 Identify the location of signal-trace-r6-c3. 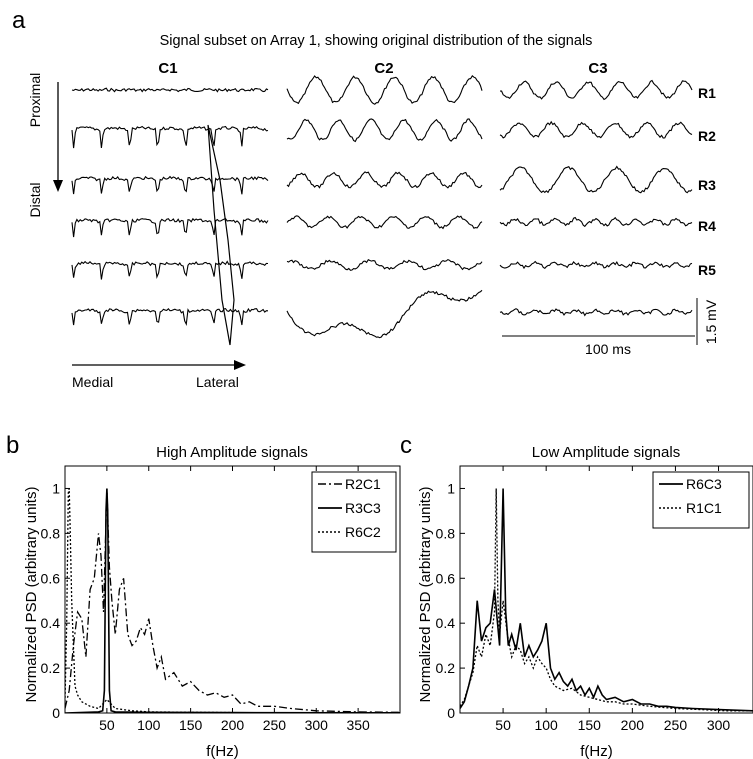
(596, 312).